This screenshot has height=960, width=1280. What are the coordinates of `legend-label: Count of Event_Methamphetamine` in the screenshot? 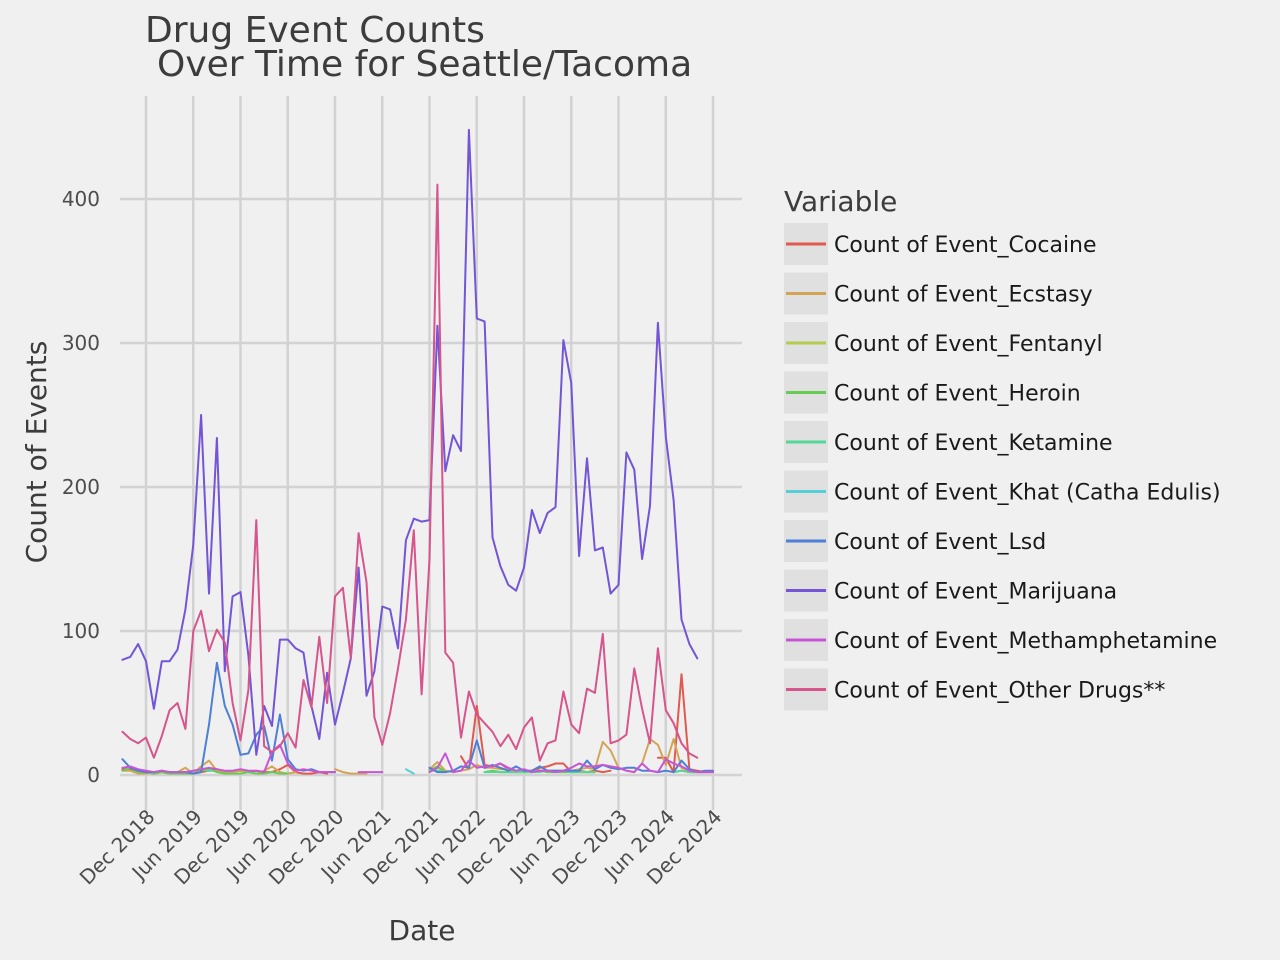 It's located at (1025, 641).